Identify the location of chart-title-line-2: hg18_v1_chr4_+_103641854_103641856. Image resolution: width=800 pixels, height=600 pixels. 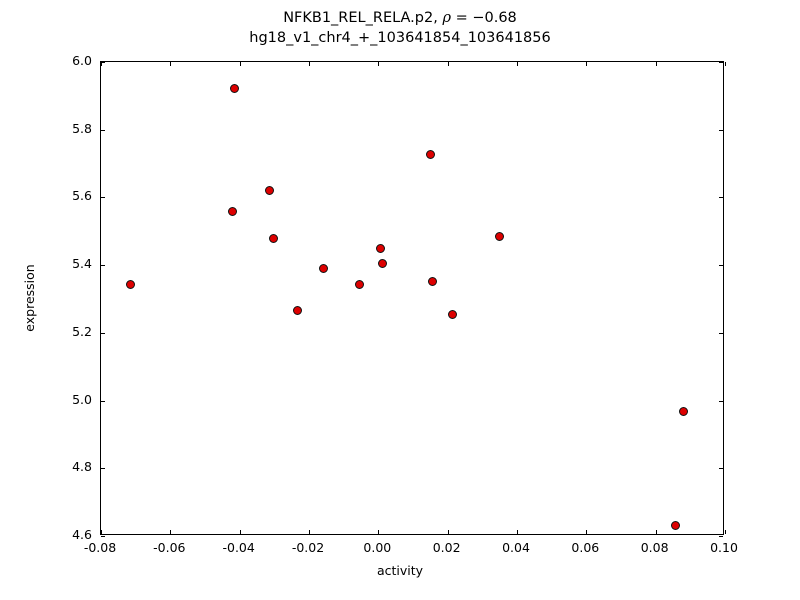
(400, 38).